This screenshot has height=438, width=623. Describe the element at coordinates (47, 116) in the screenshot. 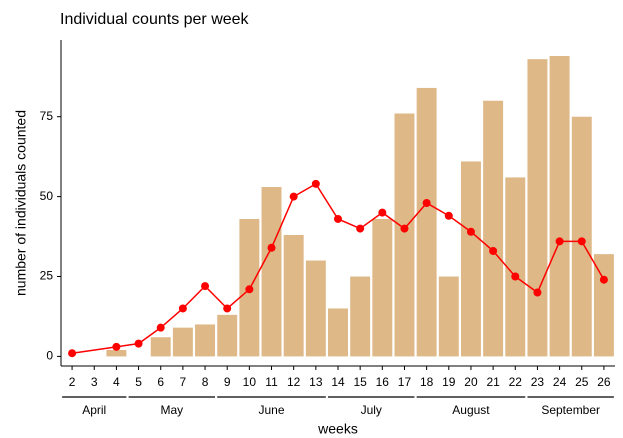

I see `y-tick-label: 75` at that location.